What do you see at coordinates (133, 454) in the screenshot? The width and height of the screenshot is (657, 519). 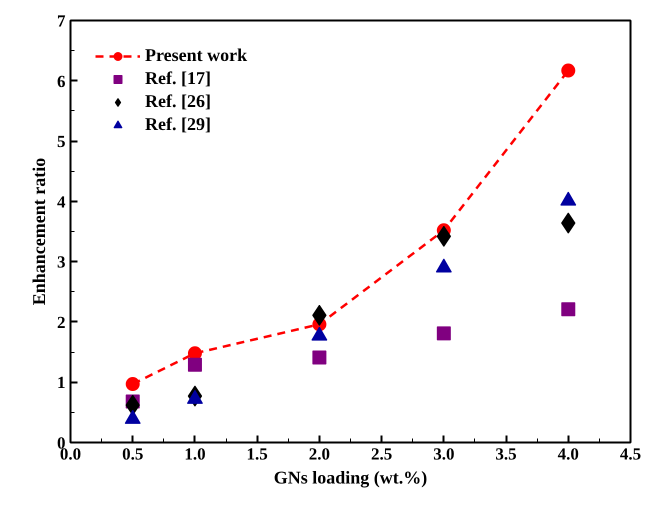 I see `x-tick-label: 0.5` at bounding box center [133, 454].